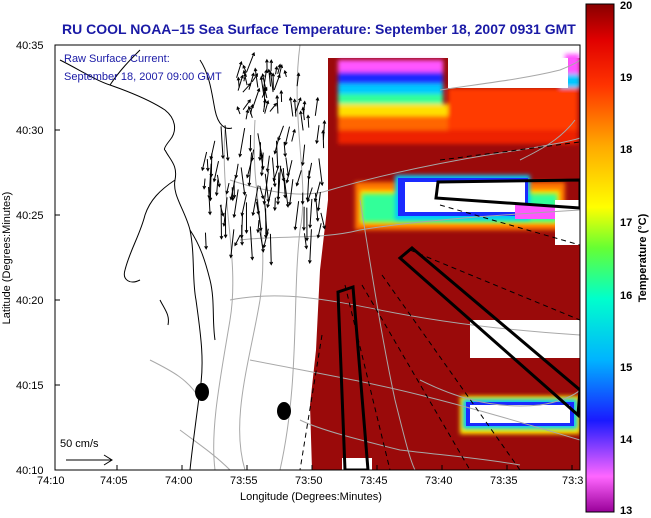 Image resolution: width=651 pixels, height=518 pixels. What do you see at coordinates (525, 339) in the screenshot?
I see `sst-nodata-mid` at bounding box center [525, 339].